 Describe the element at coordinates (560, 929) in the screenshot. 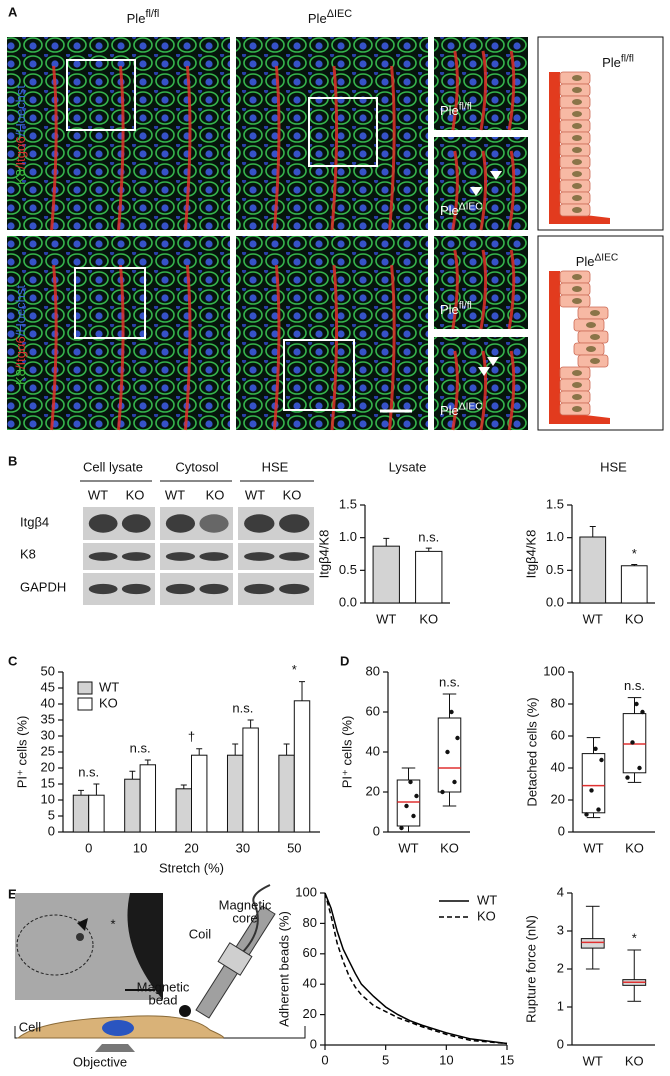

I see `y-tick-label: 3` at that location.